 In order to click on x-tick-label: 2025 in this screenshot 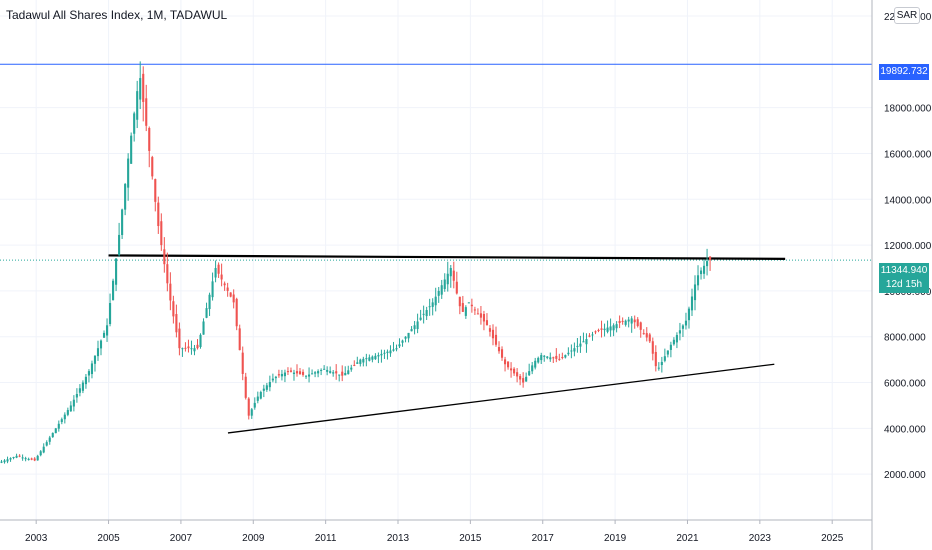, I will do `click(832, 538)`.